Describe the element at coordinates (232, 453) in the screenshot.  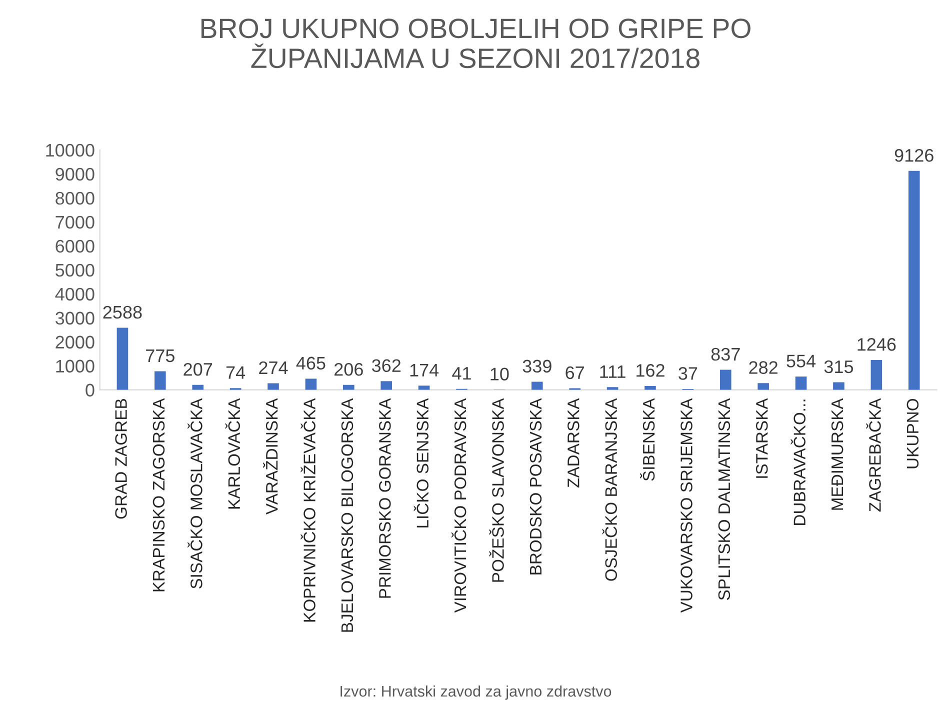
I see `x-tick-label: KARLOVAČKA` at that location.